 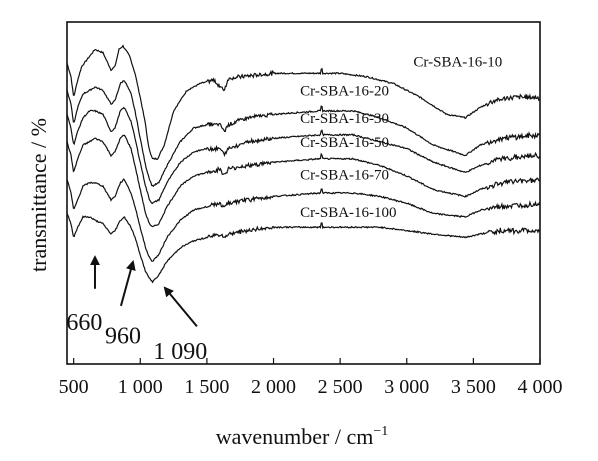 I want to click on annotation-label: 660, so click(x=84, y=323).